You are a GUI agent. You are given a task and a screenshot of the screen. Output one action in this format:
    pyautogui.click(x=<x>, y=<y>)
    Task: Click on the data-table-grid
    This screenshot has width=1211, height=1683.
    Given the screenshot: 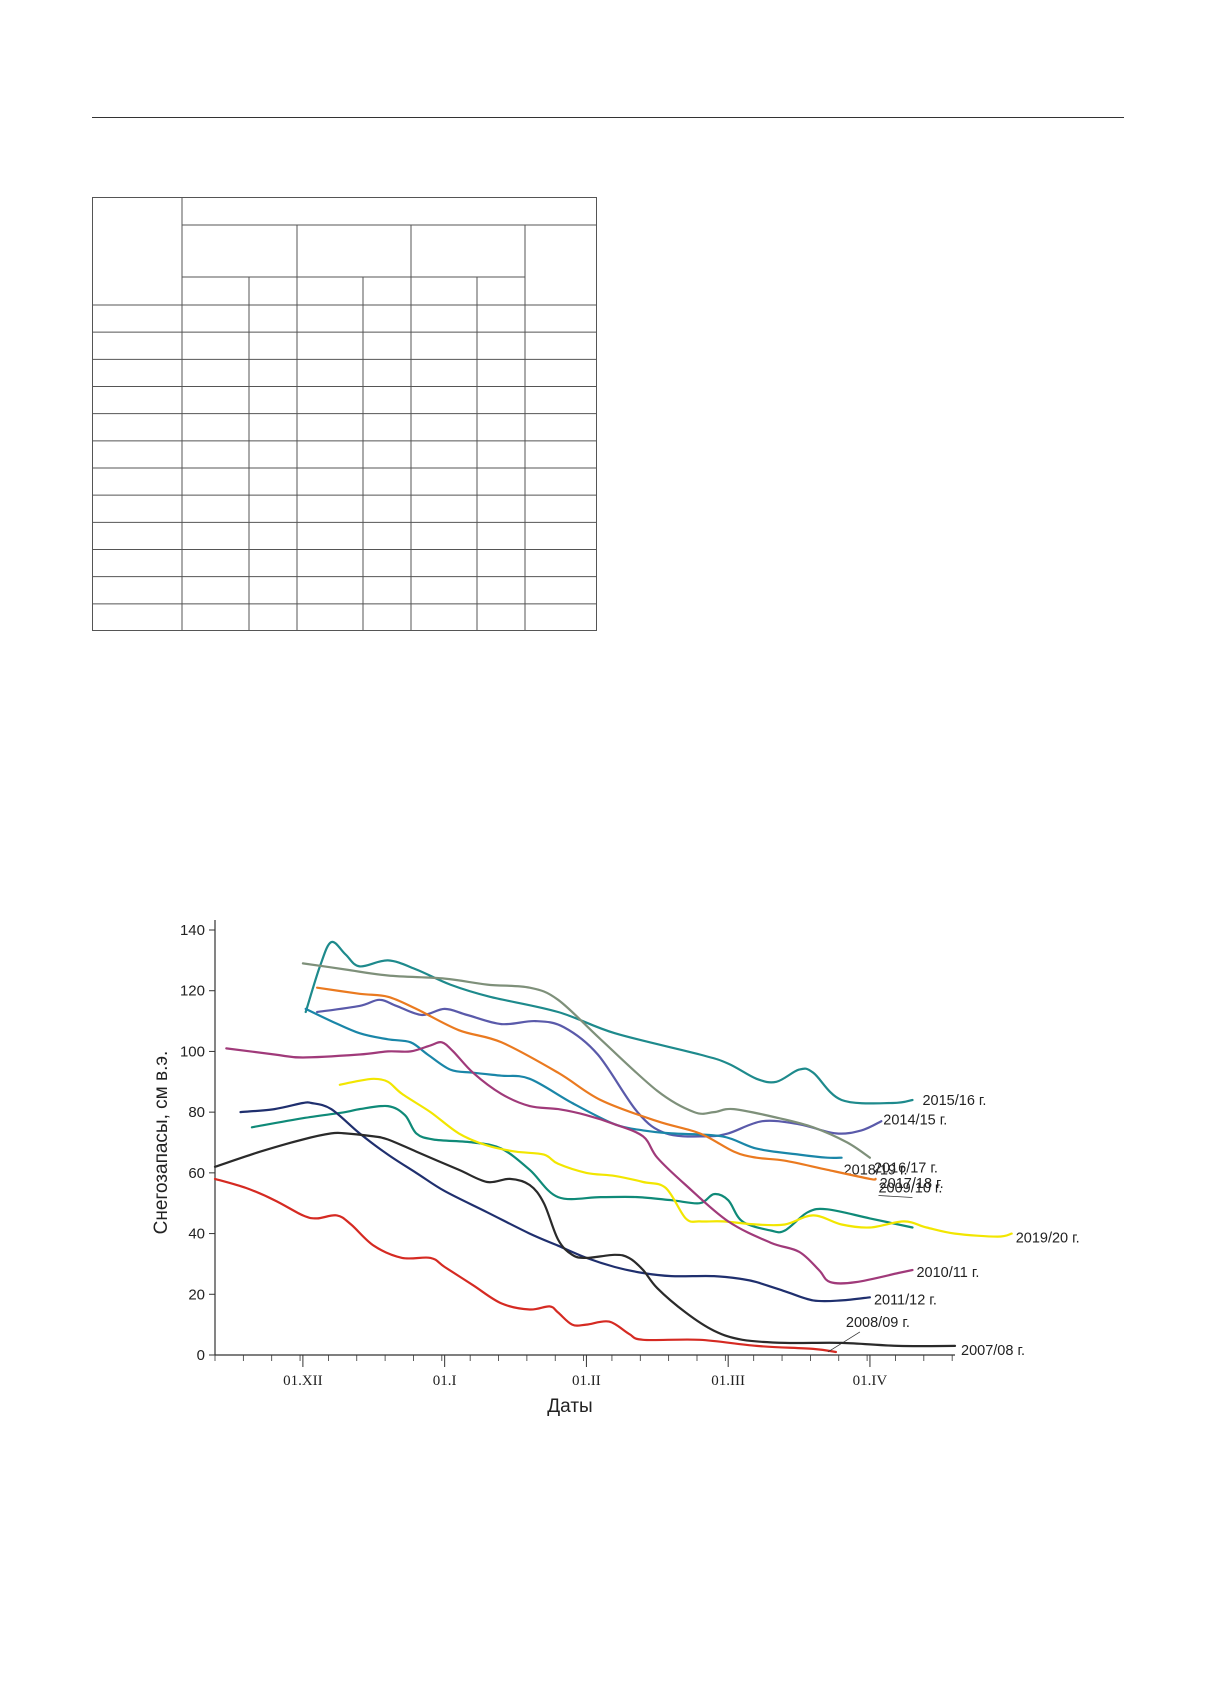 What is the action you would take?
    pyautogui.click(x=344, y=414)
    